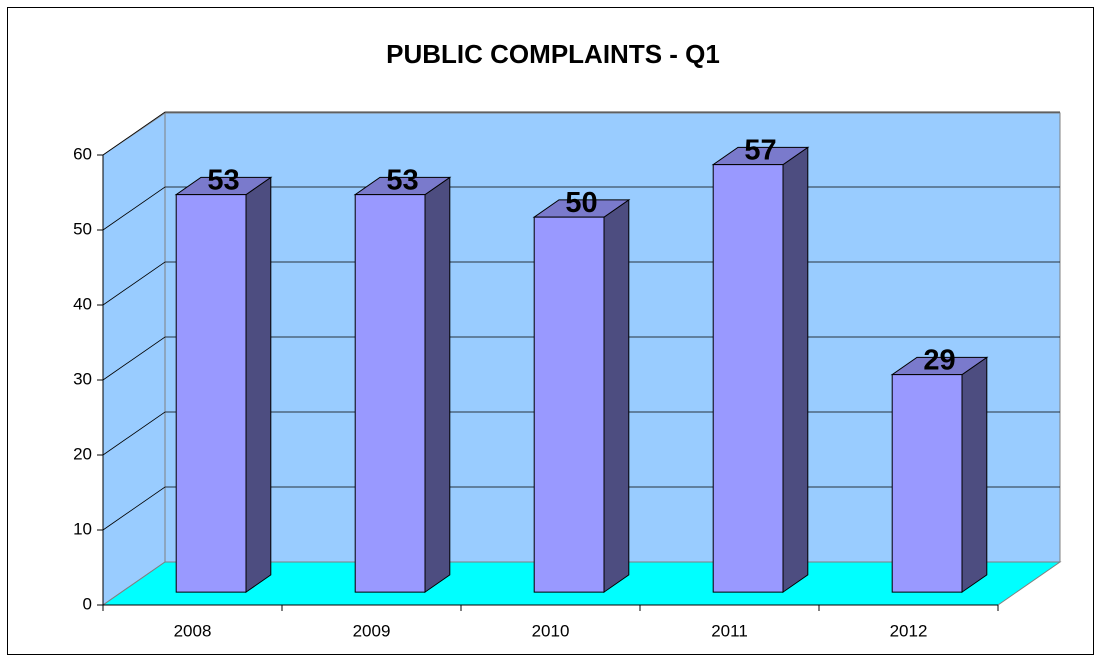  What do you see at coordinates (553, 54) in the screenshot?
I see `chart-title: PUBLIC COMPLAINTS - Q1` at bounding box center [553, 54].